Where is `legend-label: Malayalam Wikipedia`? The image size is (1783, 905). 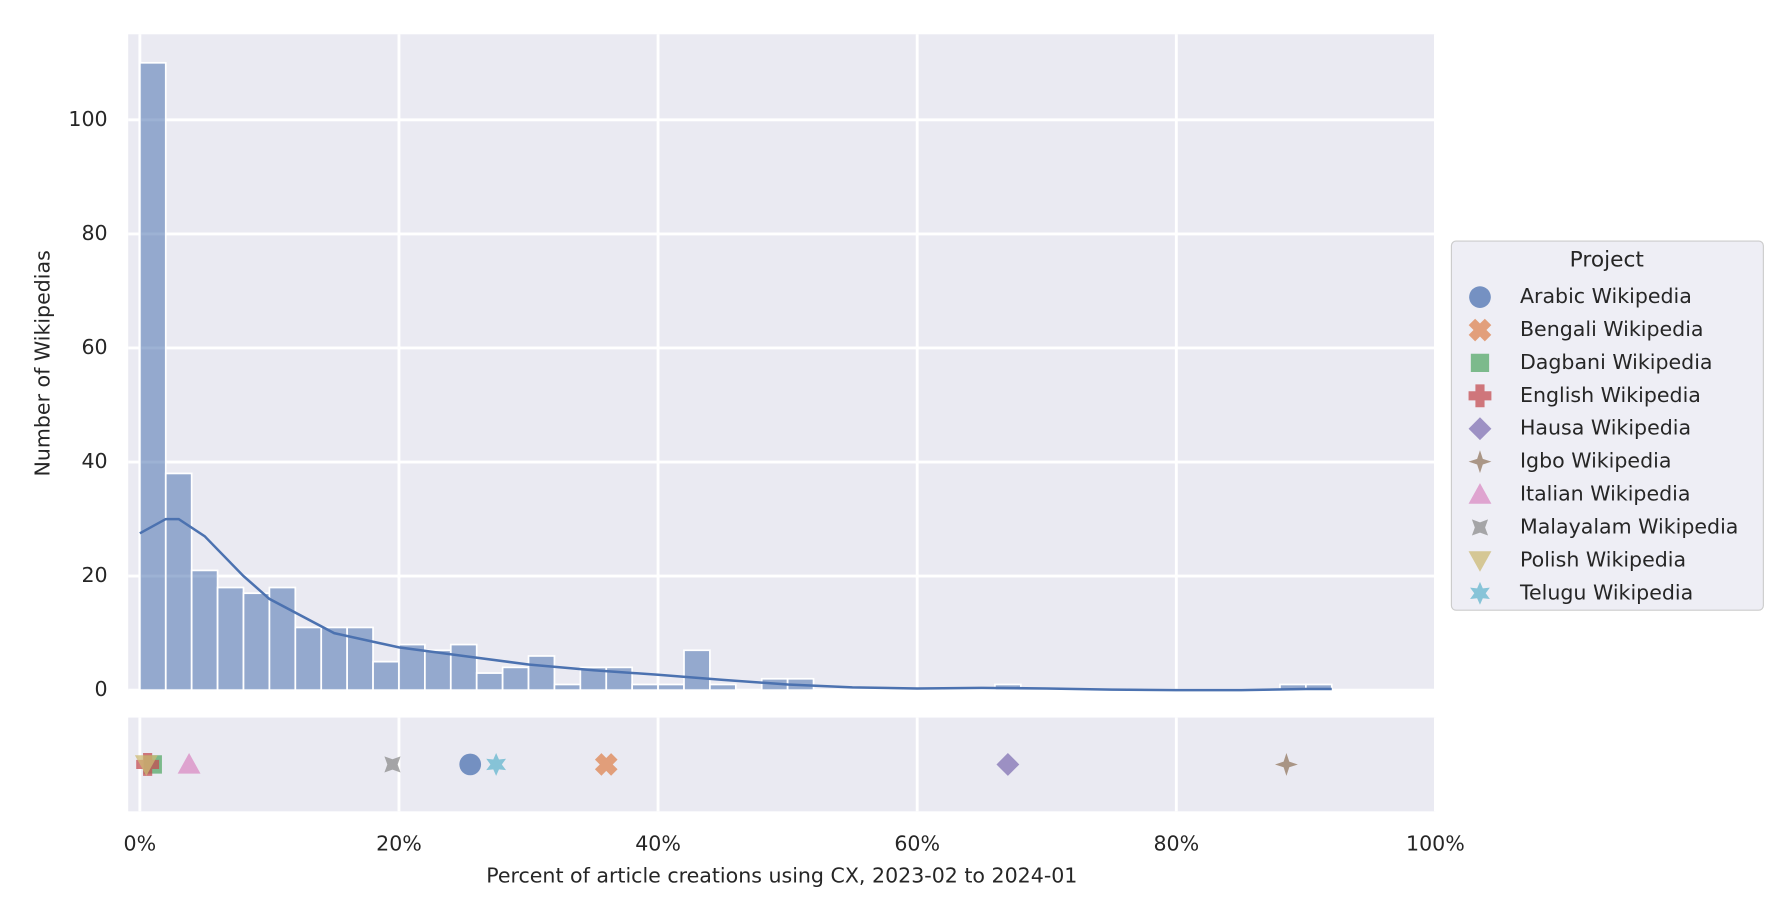 legend-label: Malayalam Wikipedia is located at coordinates (1629, 526).